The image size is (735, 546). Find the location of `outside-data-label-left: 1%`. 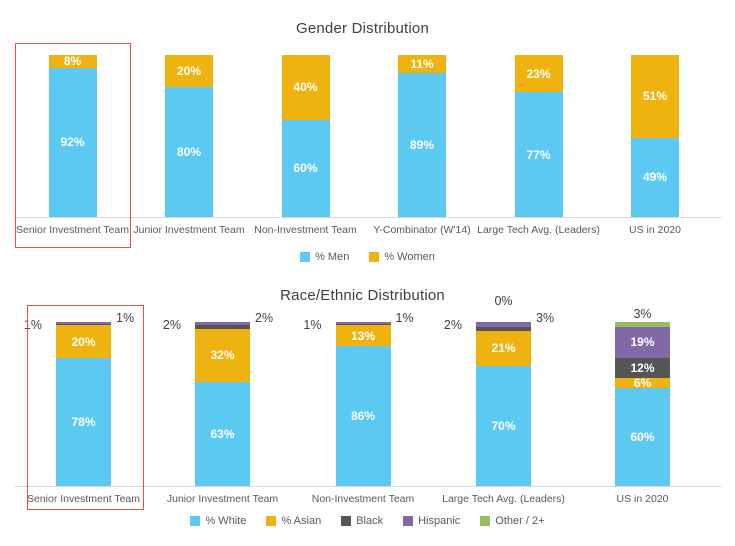

outside-data-label-left: 1% is located at coordinates (312, 325).